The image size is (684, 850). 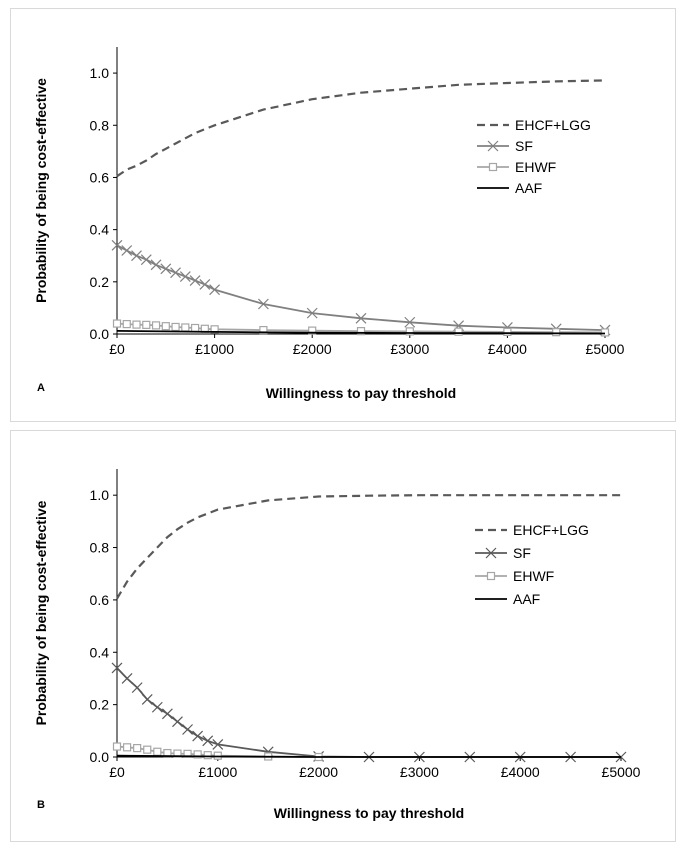 What do you see at coordinates (41, 805) in the screenshot?
I see `panel-label: B` at bounding box center [41, 805].